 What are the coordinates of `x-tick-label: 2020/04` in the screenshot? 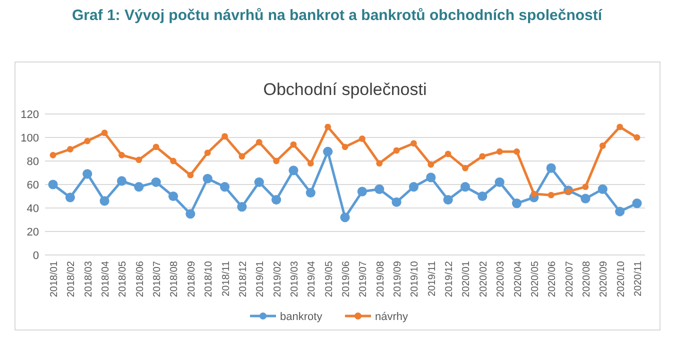 It's located at (518, 279).